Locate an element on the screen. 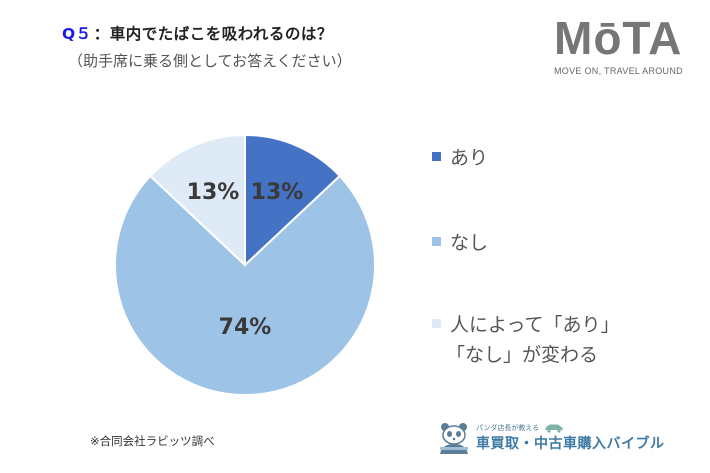  question-text: ：車内でたばこを吸われるのは？ is located at coordinates (213, 34).